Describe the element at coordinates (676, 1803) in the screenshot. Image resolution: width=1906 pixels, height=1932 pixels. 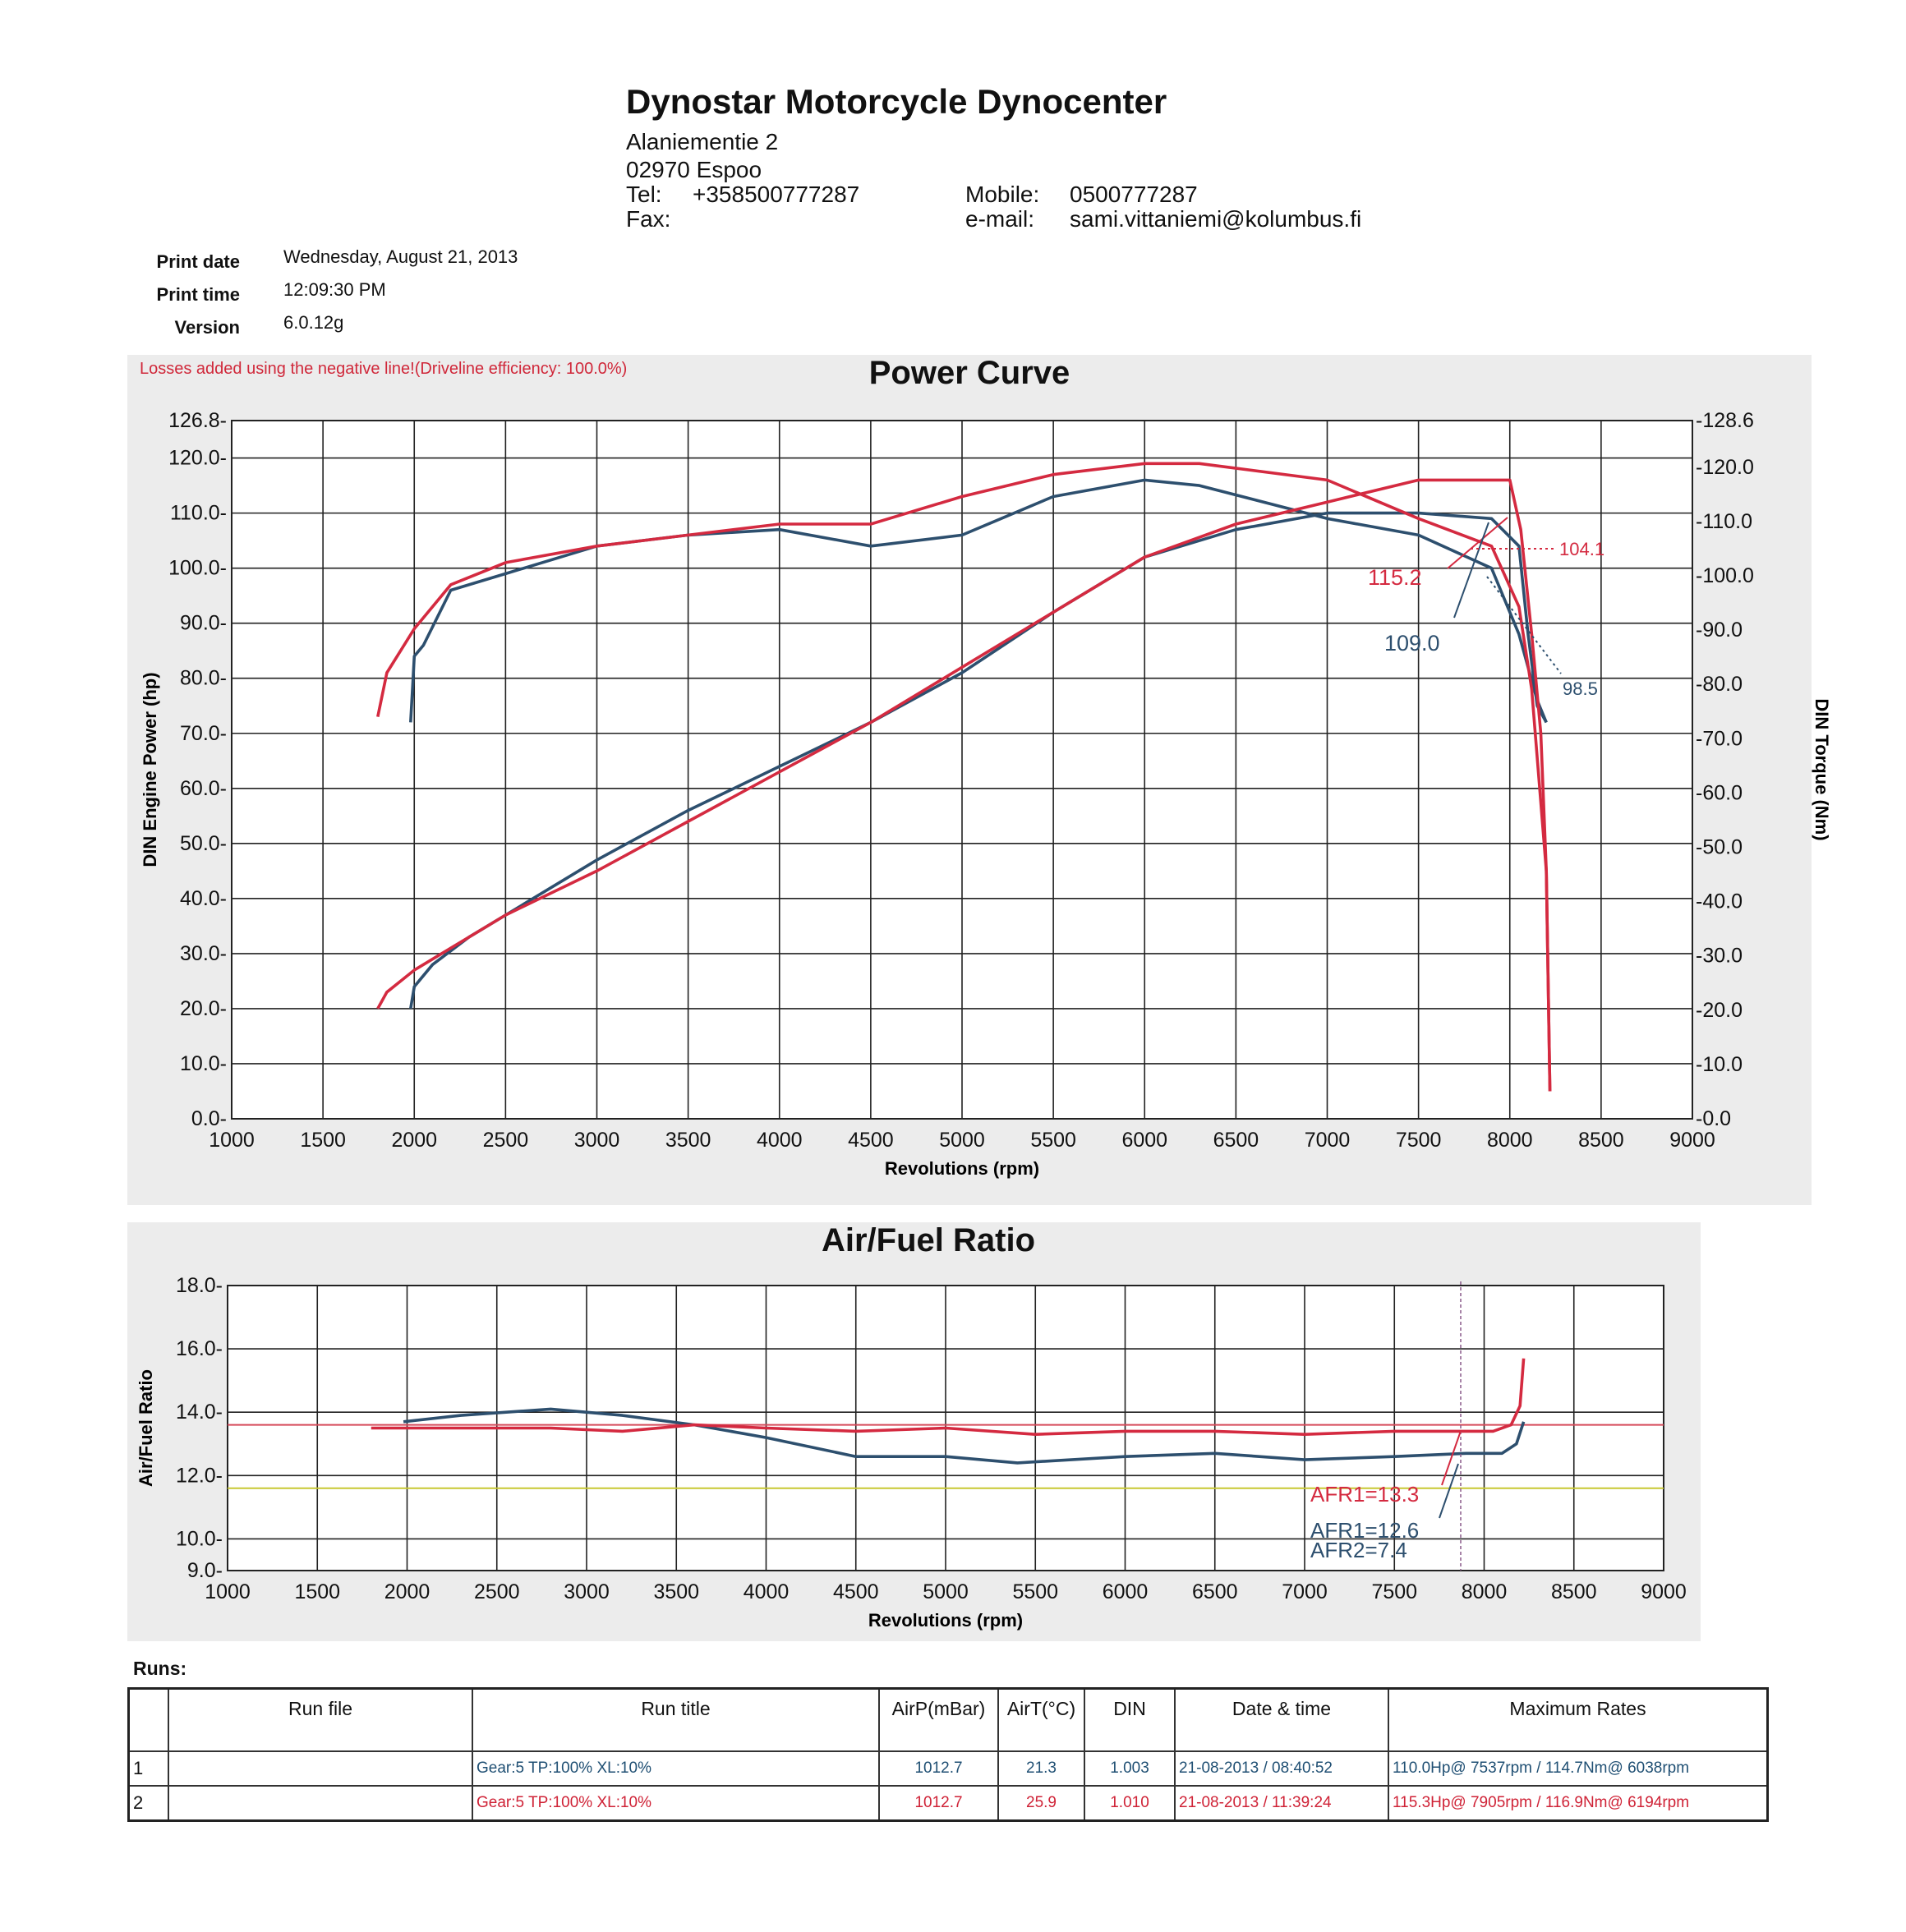
I see `row-run-title: Gear:5 TP:100% XL:10%` at that location.